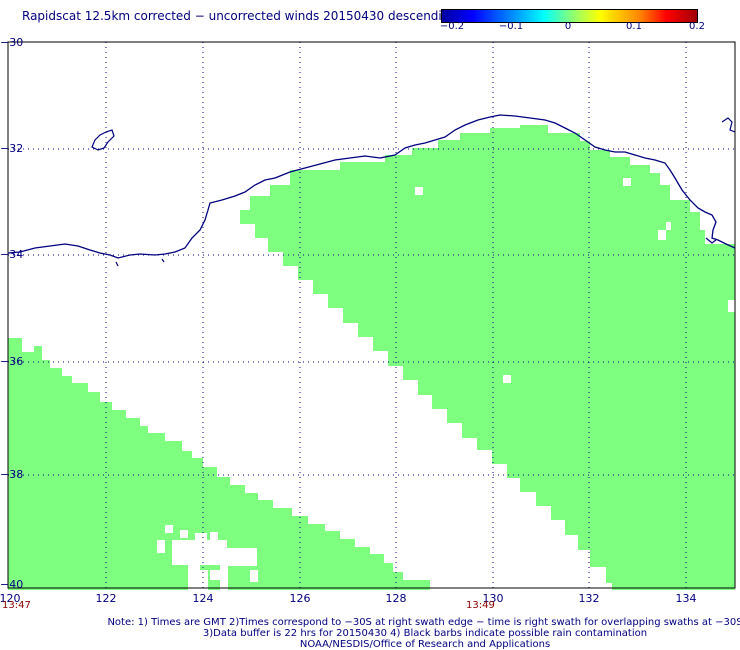 This screenshot has height=650, width=740. What do you see at coordinates (203, 598) in the screenshot?
I see `lon-tick-label: 124` at bounding box center [203, 598].